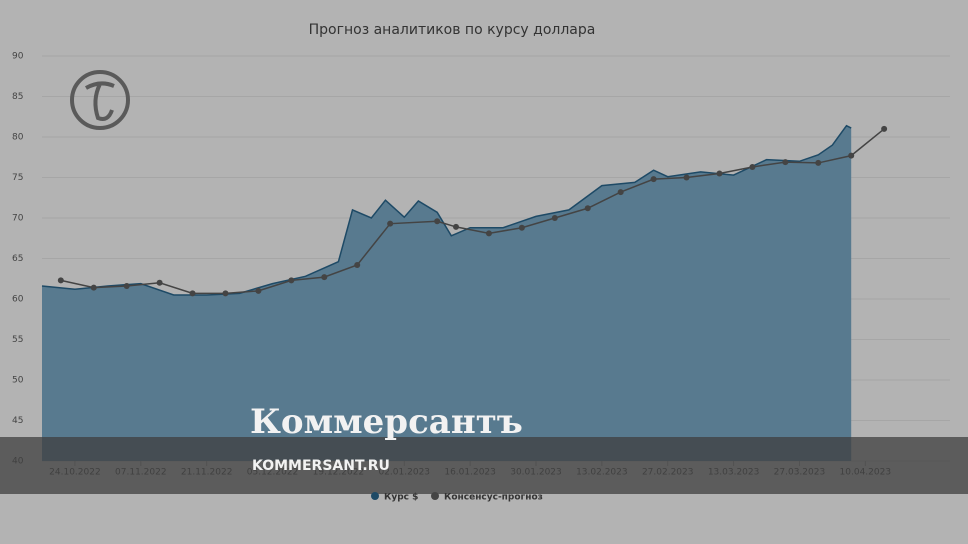 This screenshot has width=968, height=544. What do you see at coordinates (18, 381) in the screenshot?
I see `y-tick-label: 50` at bounding box center [18, 381].